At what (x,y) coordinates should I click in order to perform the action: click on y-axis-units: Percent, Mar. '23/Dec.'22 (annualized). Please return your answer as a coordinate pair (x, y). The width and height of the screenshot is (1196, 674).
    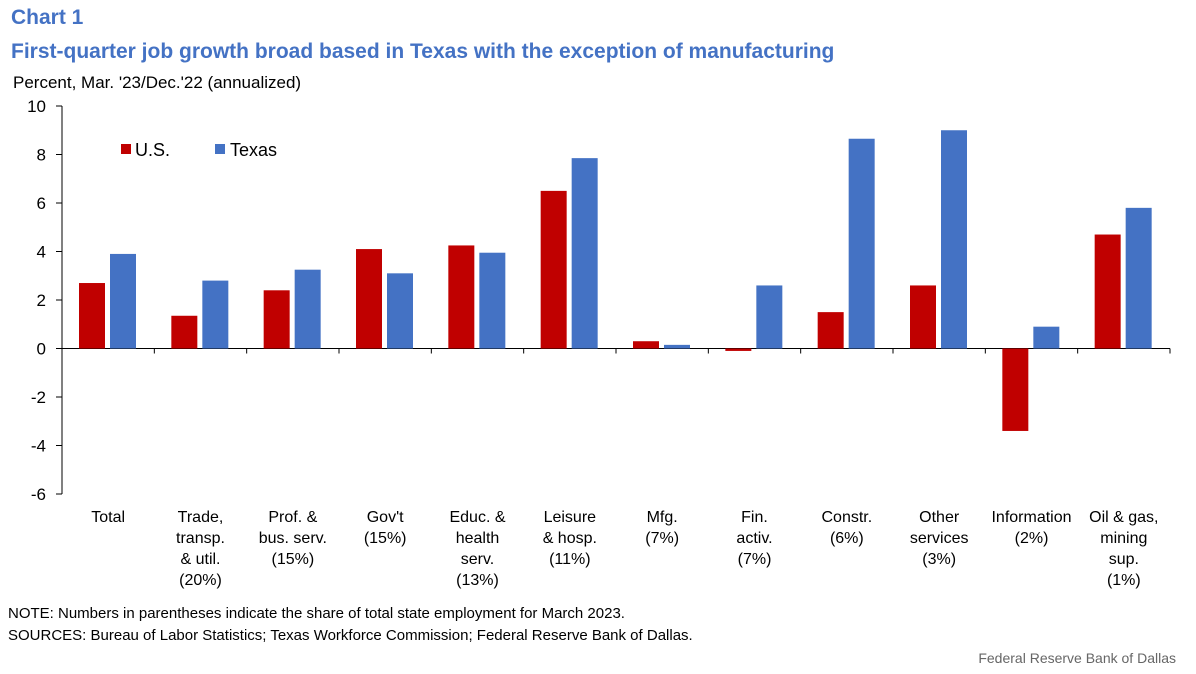
    Looking at the image, I should click on (157, 82).